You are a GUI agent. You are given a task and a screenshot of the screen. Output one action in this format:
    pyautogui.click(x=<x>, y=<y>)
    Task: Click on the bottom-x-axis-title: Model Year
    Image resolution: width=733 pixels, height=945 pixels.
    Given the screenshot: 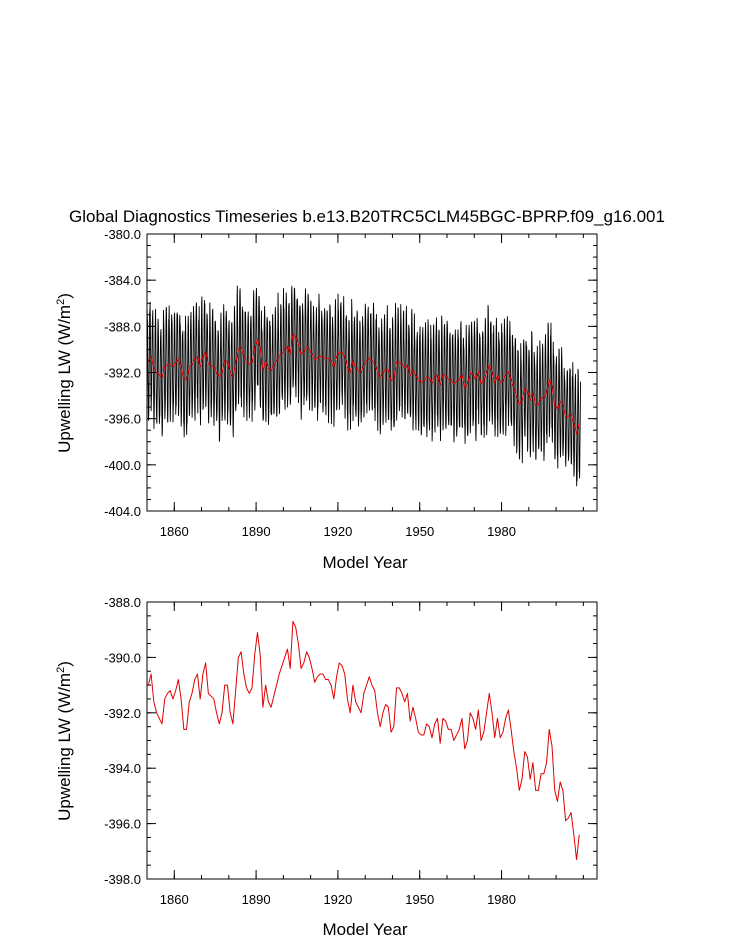 What is the action you would take?
    pyautogui.click(x=364, y=929)
    